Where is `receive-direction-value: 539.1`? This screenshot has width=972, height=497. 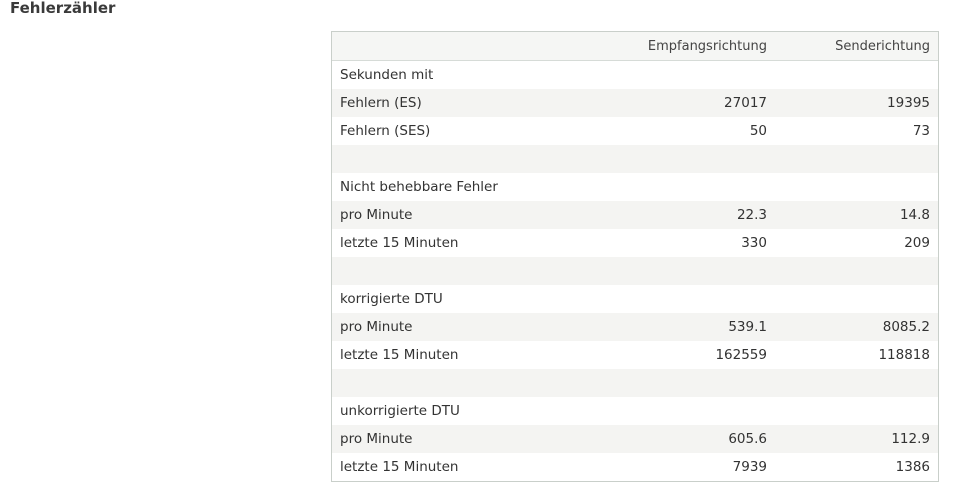 receive-direction-value: 539.1 is located at coordinates (747, 327).